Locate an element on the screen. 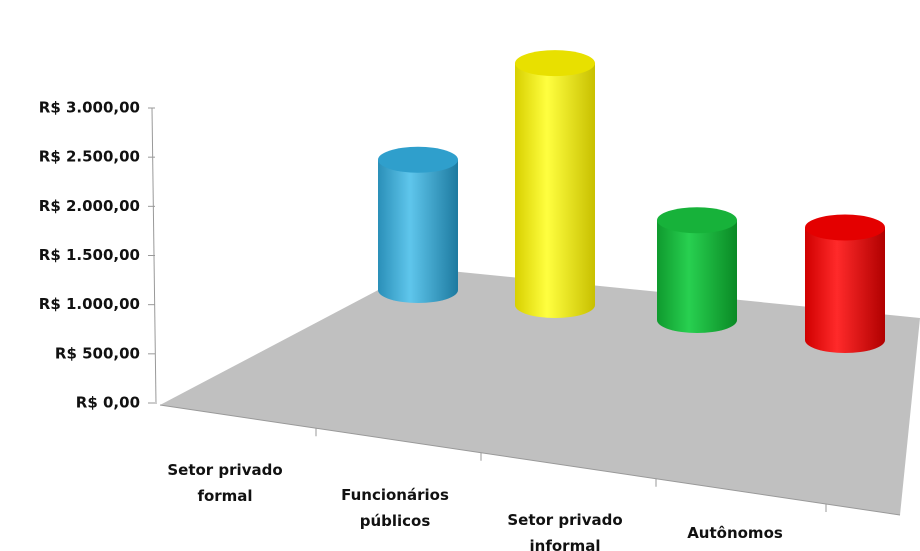  y-tick-label: R$ 0,00 is located at coordinates (108, 403).